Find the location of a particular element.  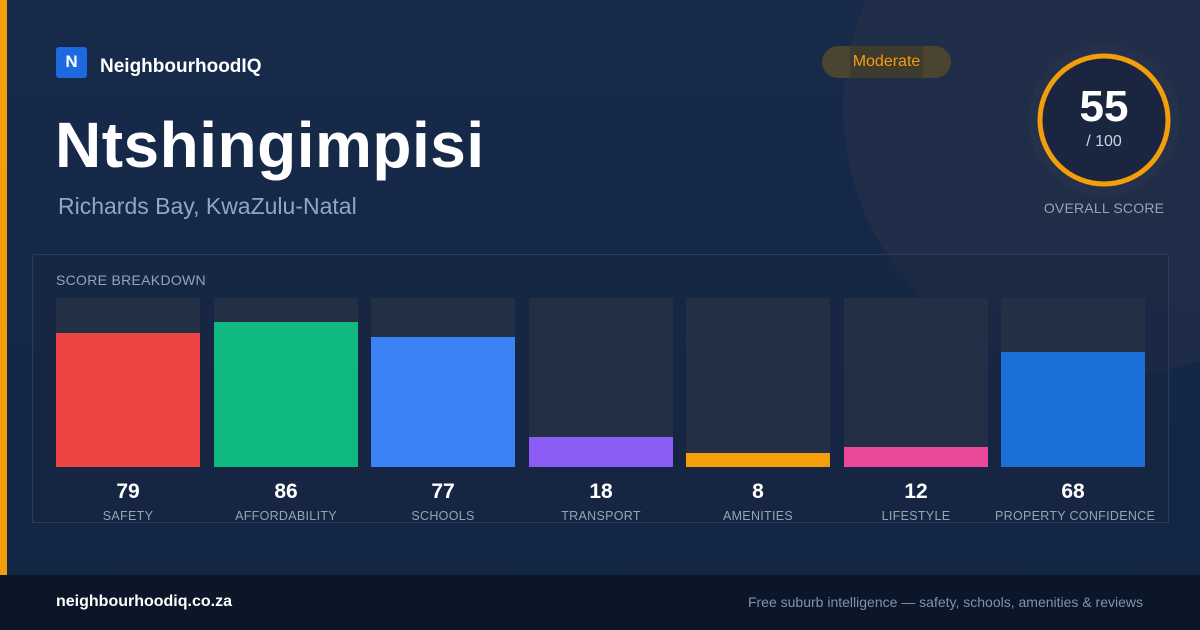

bar-label: LIFESTYLE is located at coordinates (916, 516).